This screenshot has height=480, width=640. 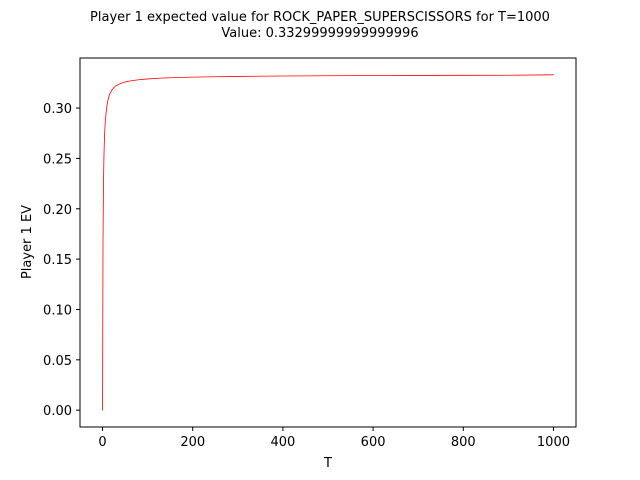 What do you see at coordinates (57, 109) in the screenshot?
I see `y-tick-label: 0.30` at bounding box center [57, 109].